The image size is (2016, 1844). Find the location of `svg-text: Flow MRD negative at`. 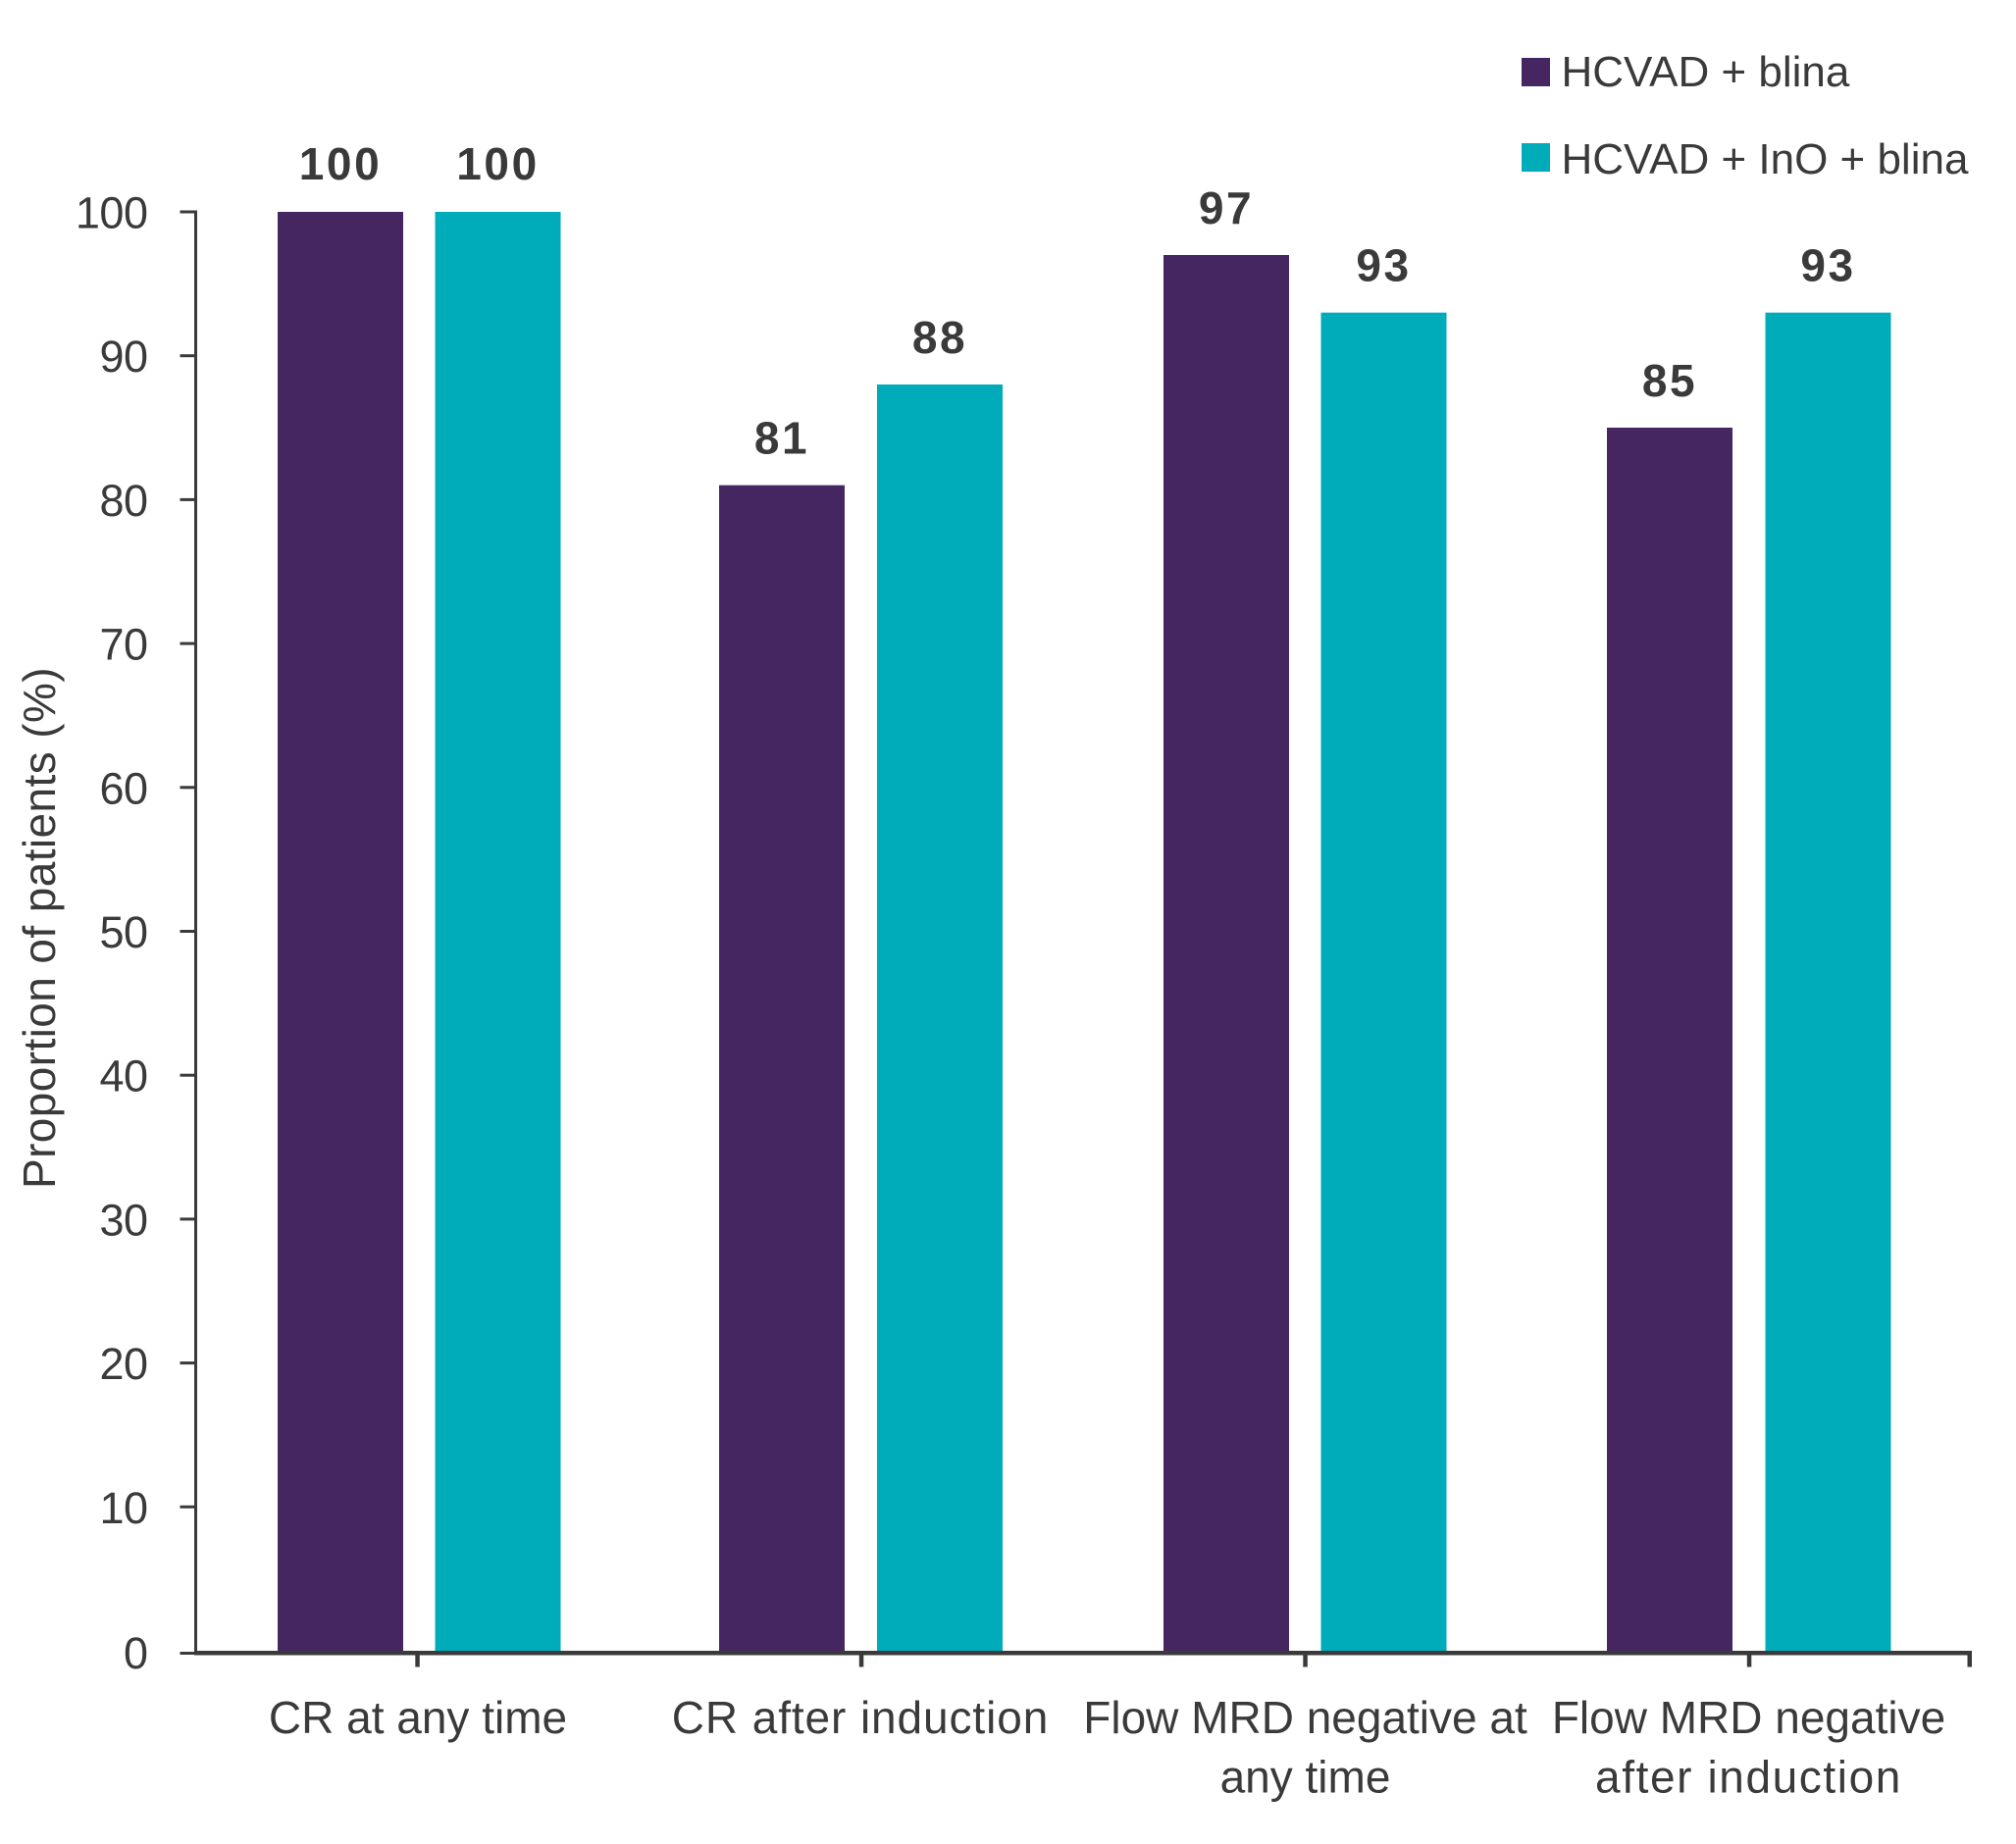

svg-text: Flow MRD negative at is located at coordinates (1305, 1718).